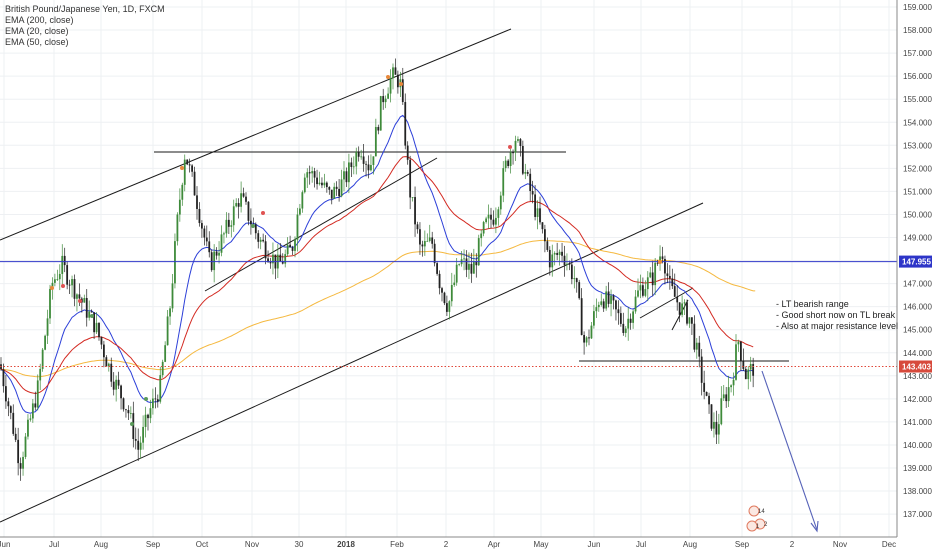 Image resolution: width=932 pixels, height=555 pixels. What do you see at coordinates (321, 224) in the screenshot?
I see `inner-trendline` at bounding box center [321, 224].